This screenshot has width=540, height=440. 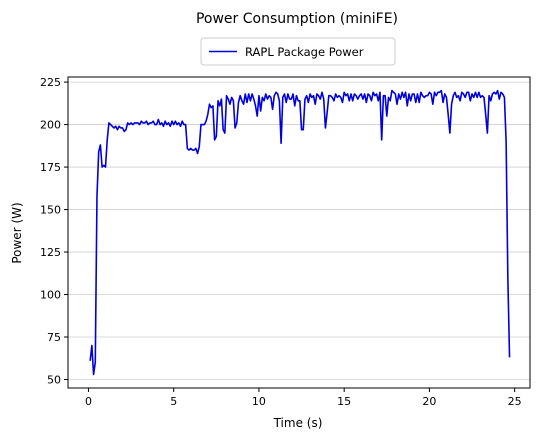 What do you see at coordinates (54, 337) in the screenshot?
I see `y-tick-label-75: 75` at bounding box center [54, 337].